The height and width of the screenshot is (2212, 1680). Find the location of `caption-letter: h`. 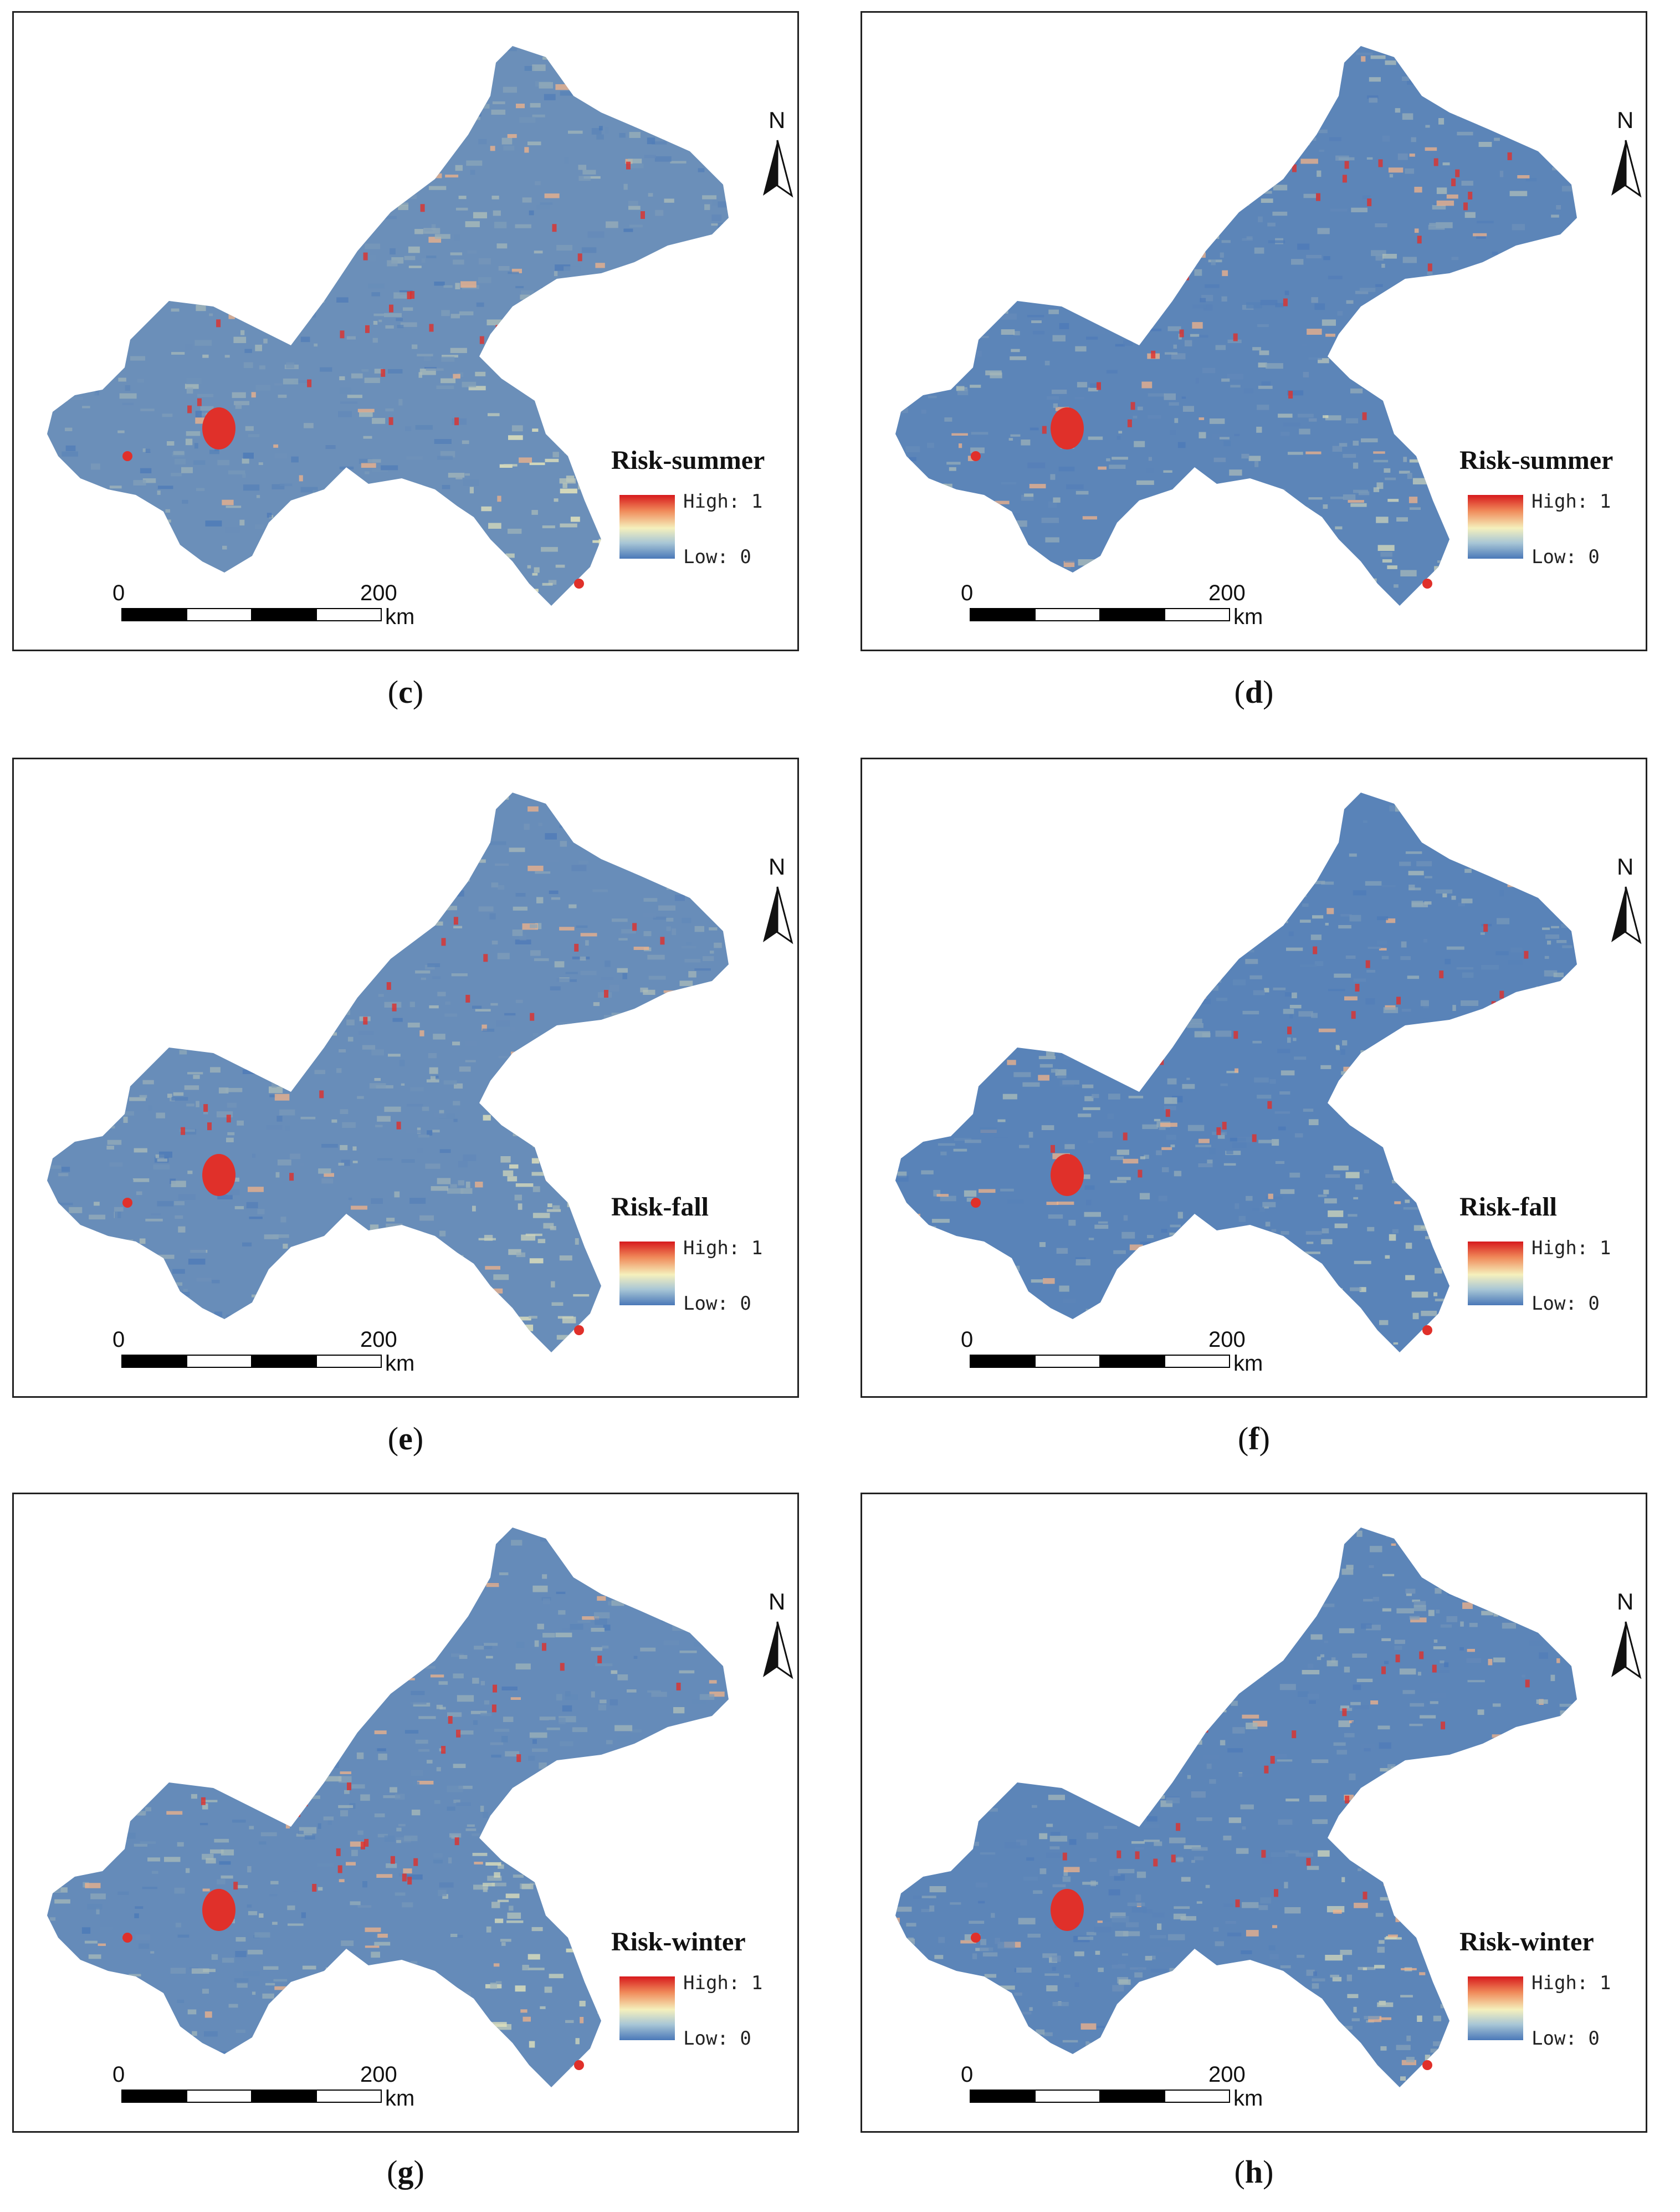

caption-letter: h is located at coordinates (1254, 2172).